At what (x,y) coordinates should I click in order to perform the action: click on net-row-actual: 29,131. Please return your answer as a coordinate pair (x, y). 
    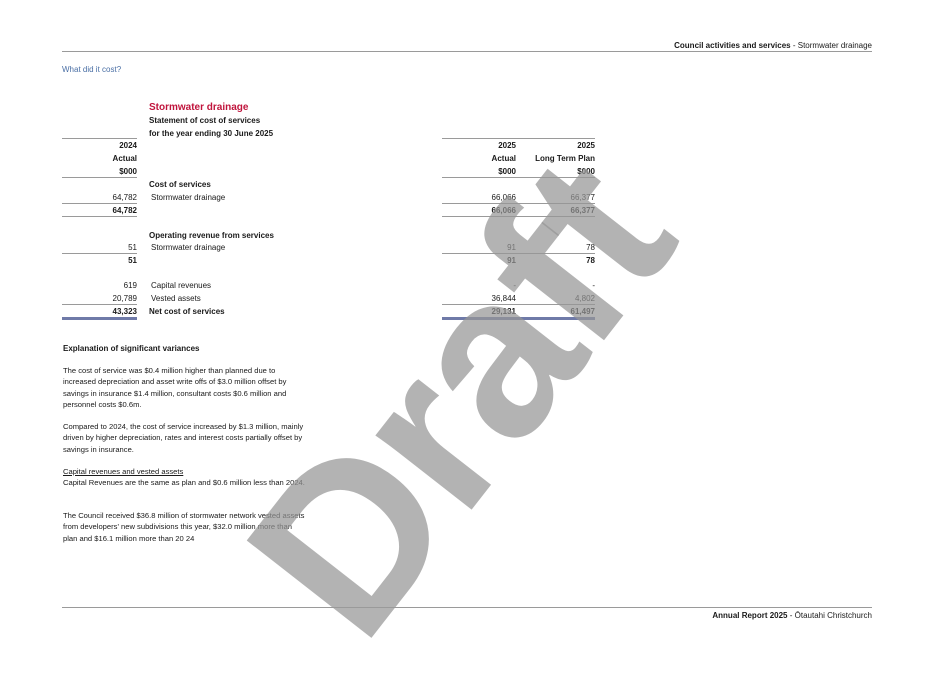
    Looking at the image, I should click on (503, 311).